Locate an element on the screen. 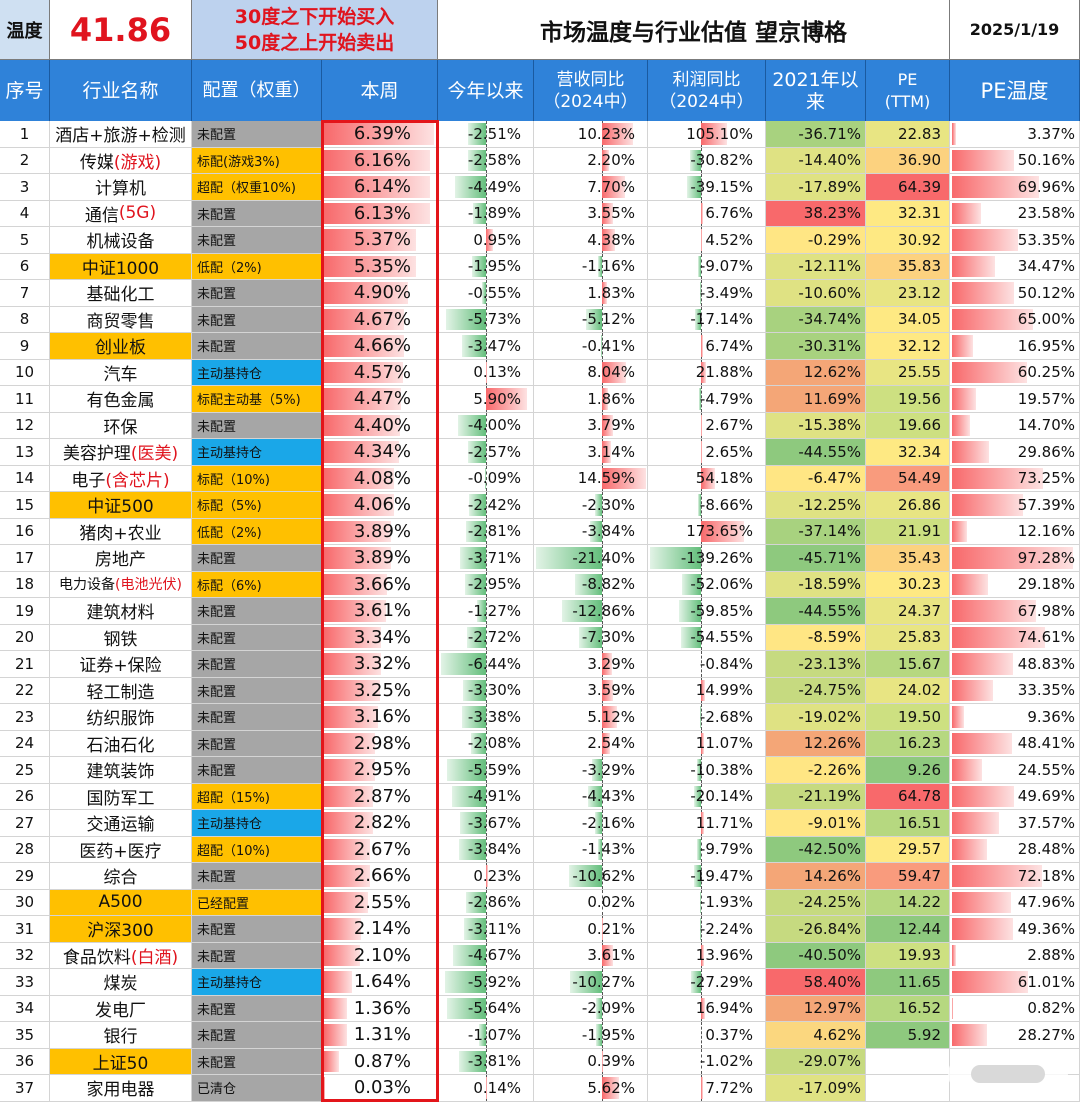 Image resolution: width=1080 pixels, height=1102 pixels. pe-temperature-text: 50.12% is located at coordinates (1046, 292).